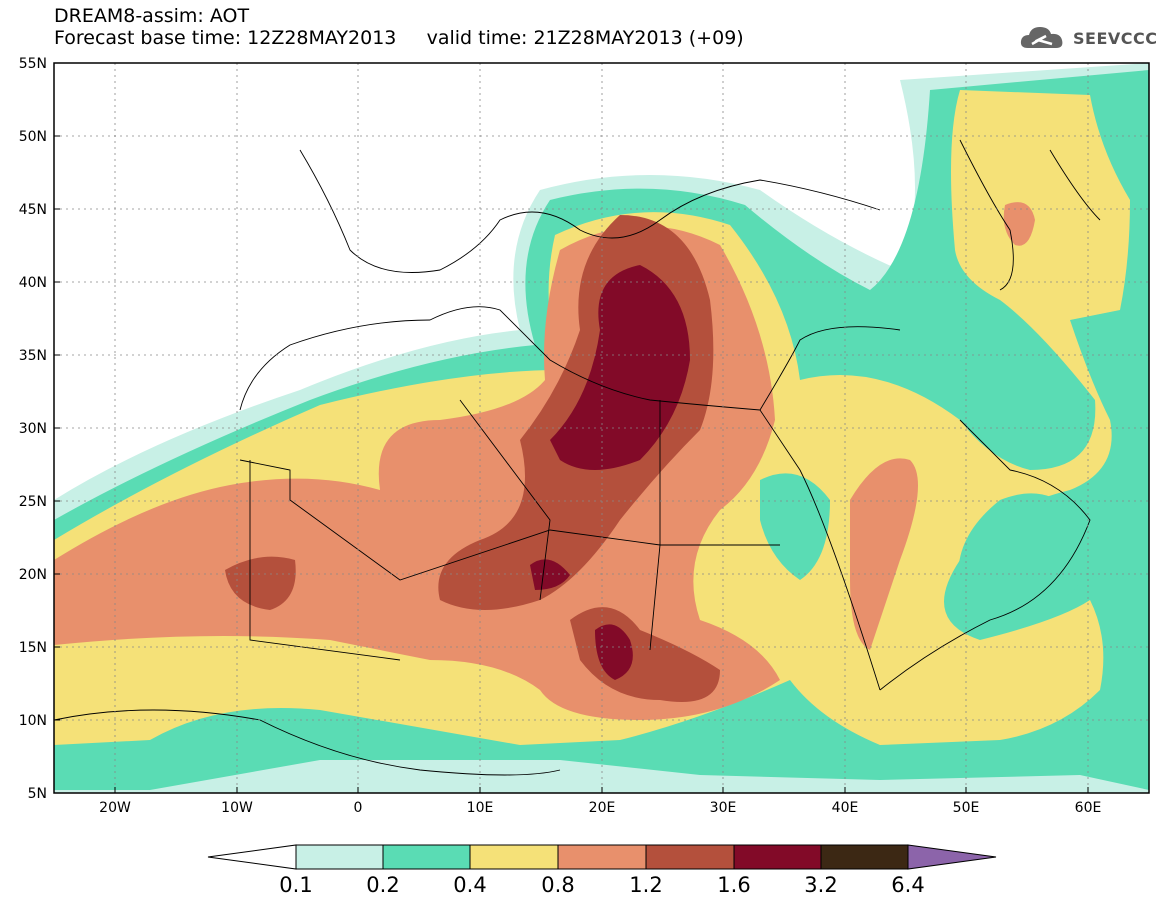  I want to click on colorbar-label: 0.8, so click(557, 885).